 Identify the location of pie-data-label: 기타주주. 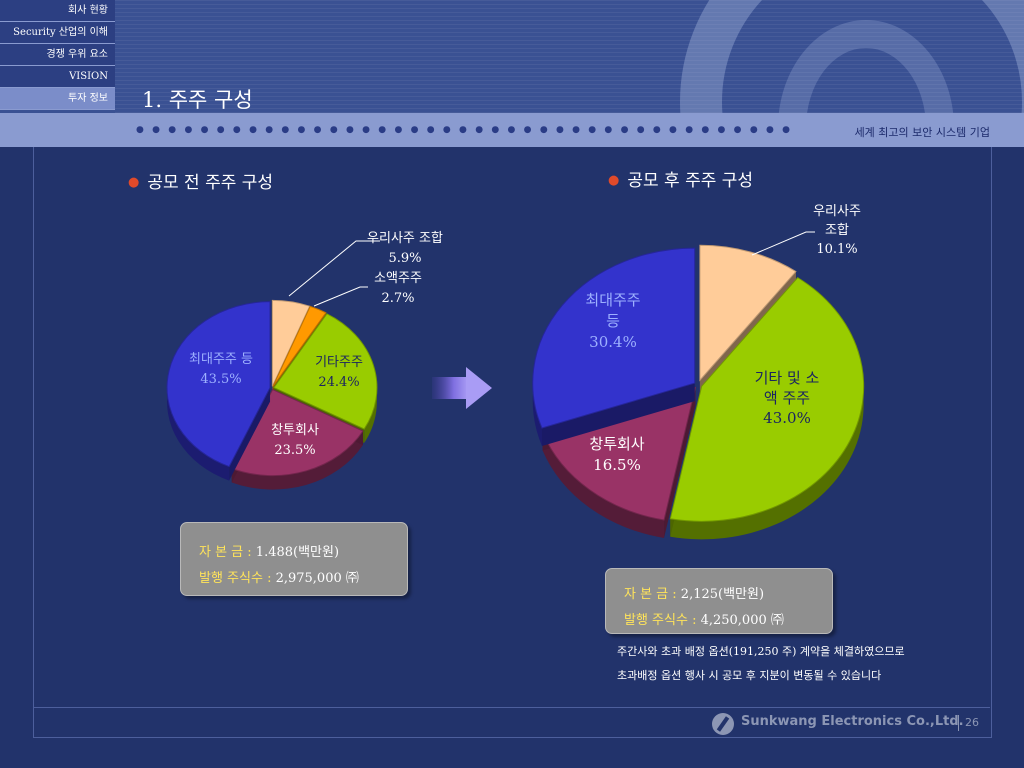
(339, 362).